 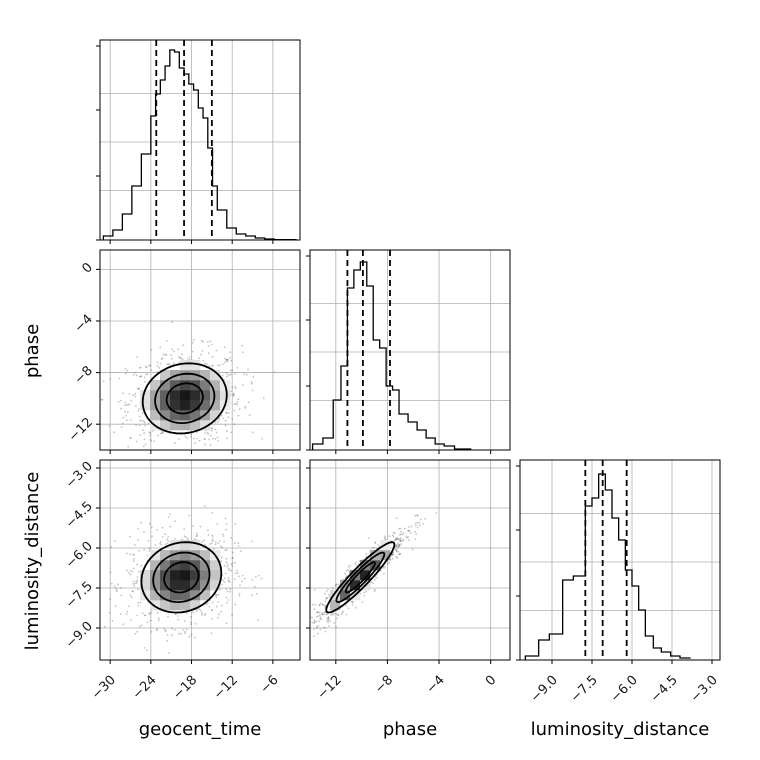 What do you see at coordinates (584, 689) in the screenshot?
I see `x-tick-label: −7.5` at bounding box center [584, 689].